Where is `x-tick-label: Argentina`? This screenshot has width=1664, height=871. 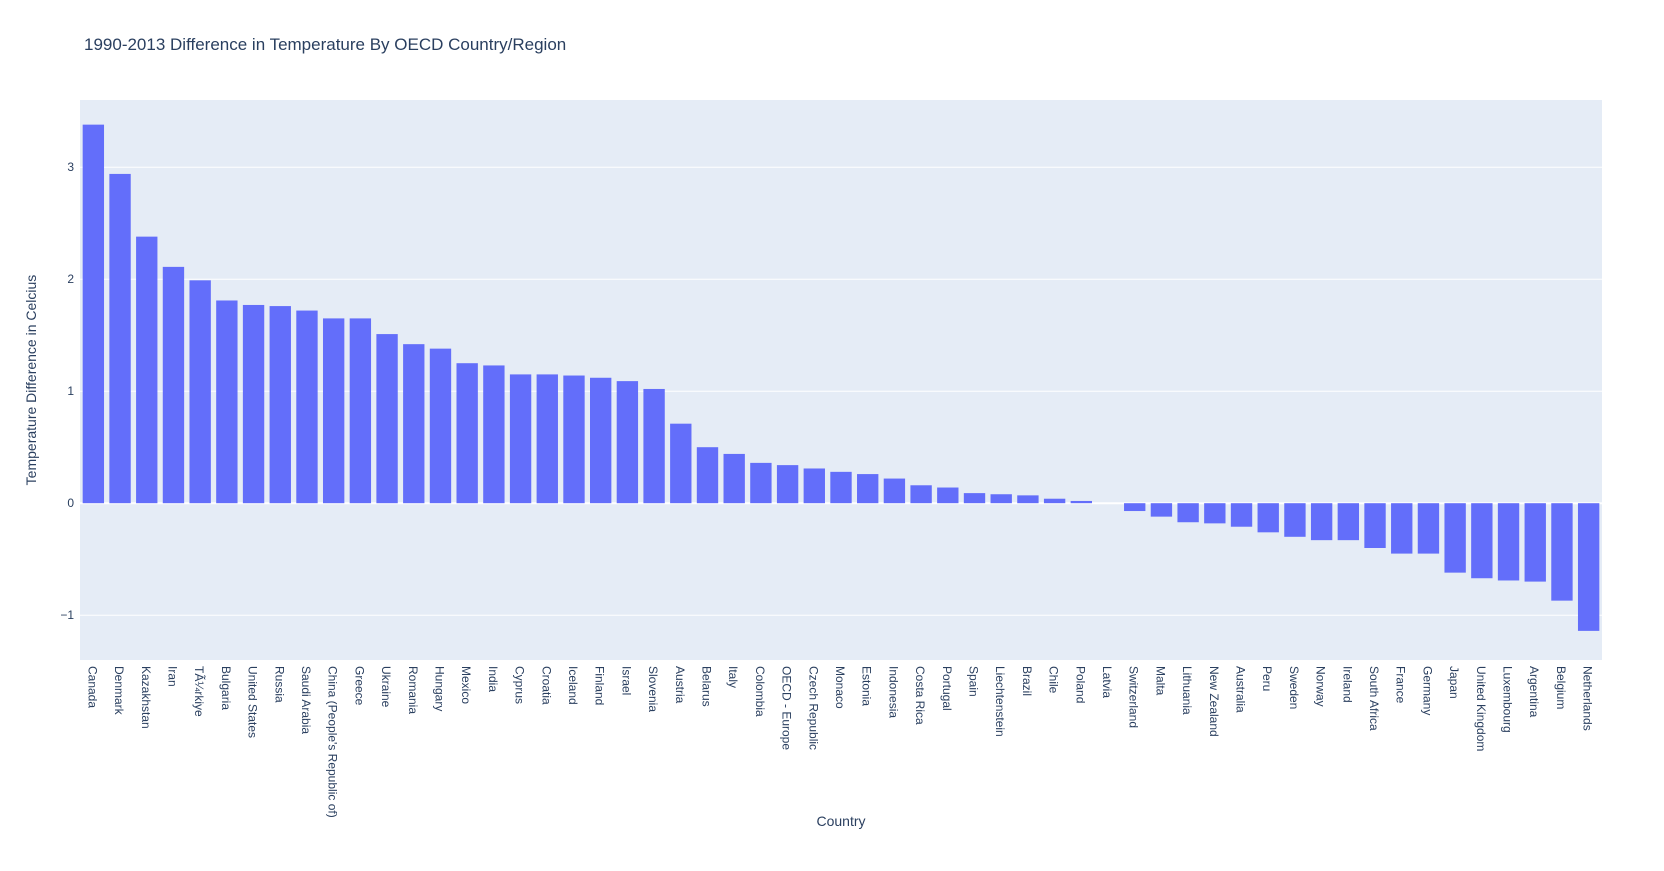
x-tick-label: Argentina is located at coordinates (1534, 692).